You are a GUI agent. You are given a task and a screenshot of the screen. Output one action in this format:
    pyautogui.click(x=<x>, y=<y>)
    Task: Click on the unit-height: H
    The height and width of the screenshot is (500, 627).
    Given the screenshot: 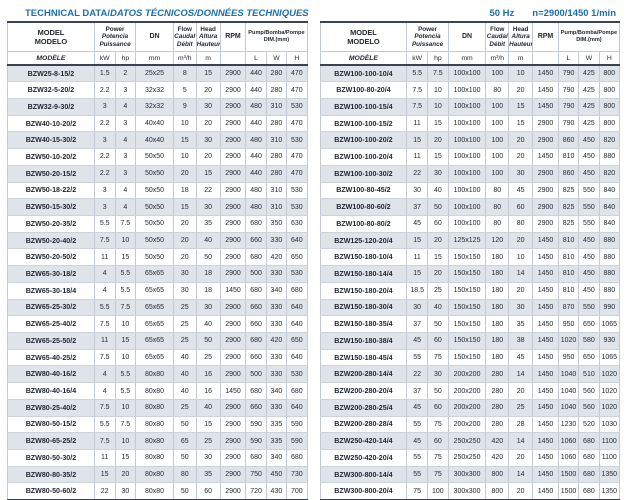 What is the action you would take?
    pyautogui.click(x=609, y=58)
    